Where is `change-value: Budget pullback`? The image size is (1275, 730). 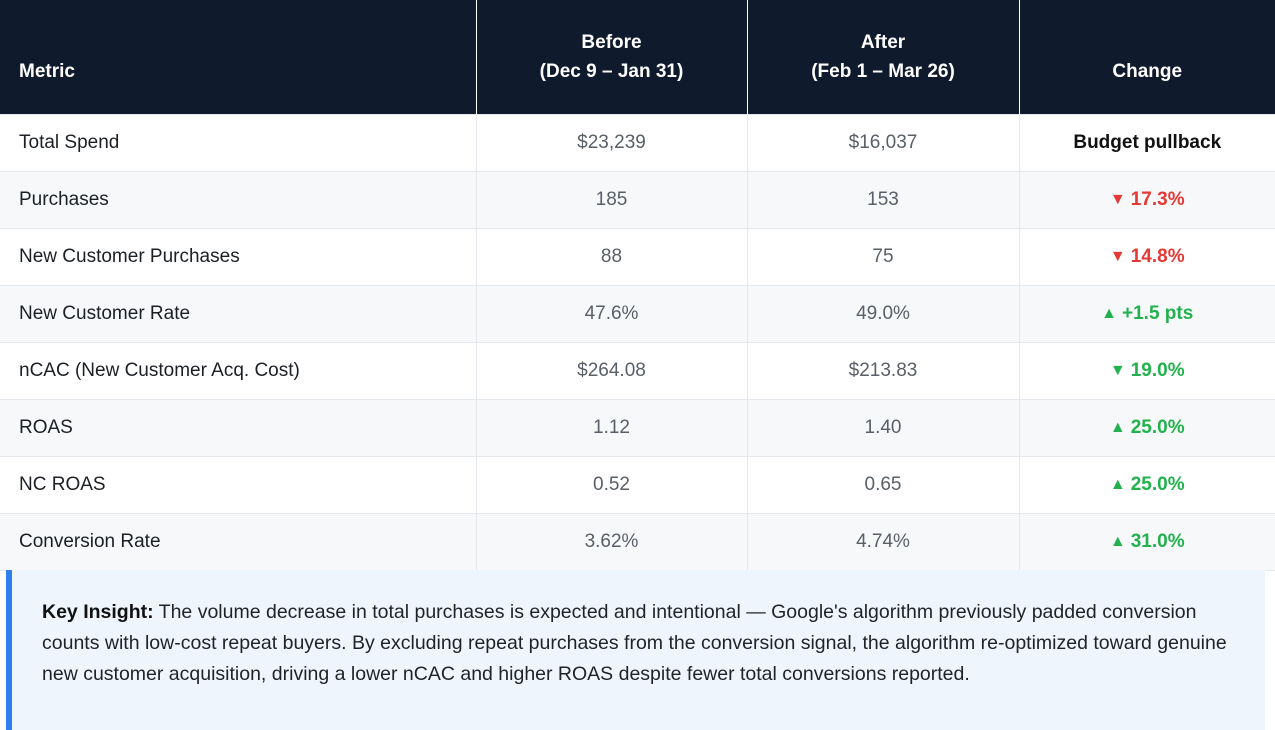 change-value: Budget pullback is located at coordinates (1147, 142).